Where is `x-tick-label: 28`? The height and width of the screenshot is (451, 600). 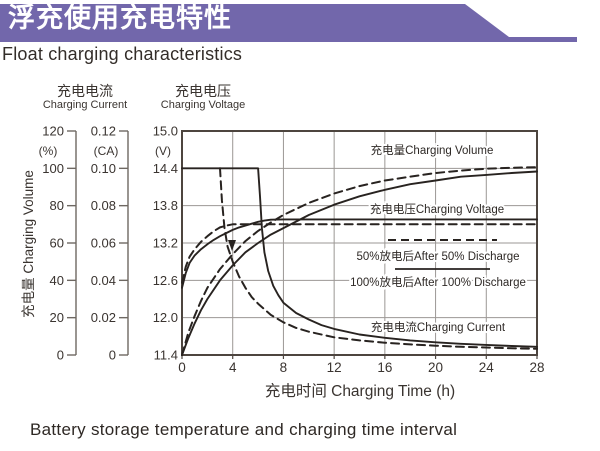
x-tick-label: 28 is located at coordinates (536, 367).